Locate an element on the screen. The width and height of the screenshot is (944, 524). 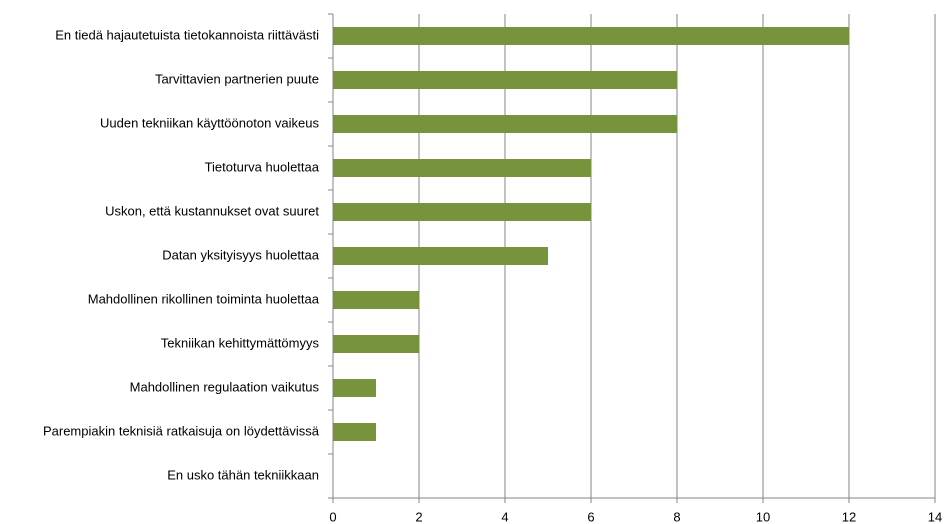
y-tick-label: Uskon, että kustannukset ovat suuret is located at coordinates (212, 210).